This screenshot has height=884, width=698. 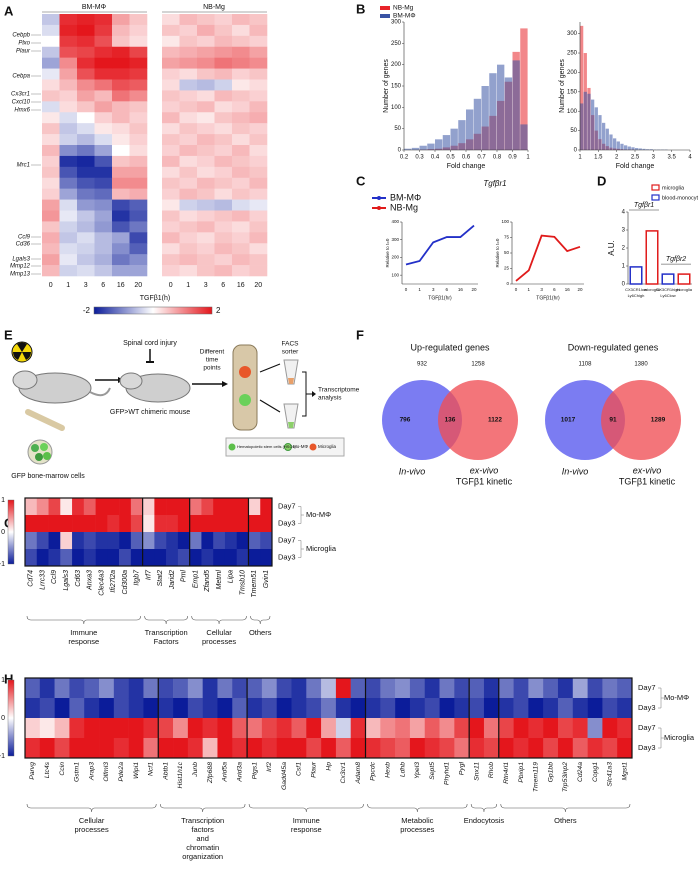 What do you see at coordinates (306, 820) in the screenshot?
I see `group-label: Immune` at bounding box center [306, 820].